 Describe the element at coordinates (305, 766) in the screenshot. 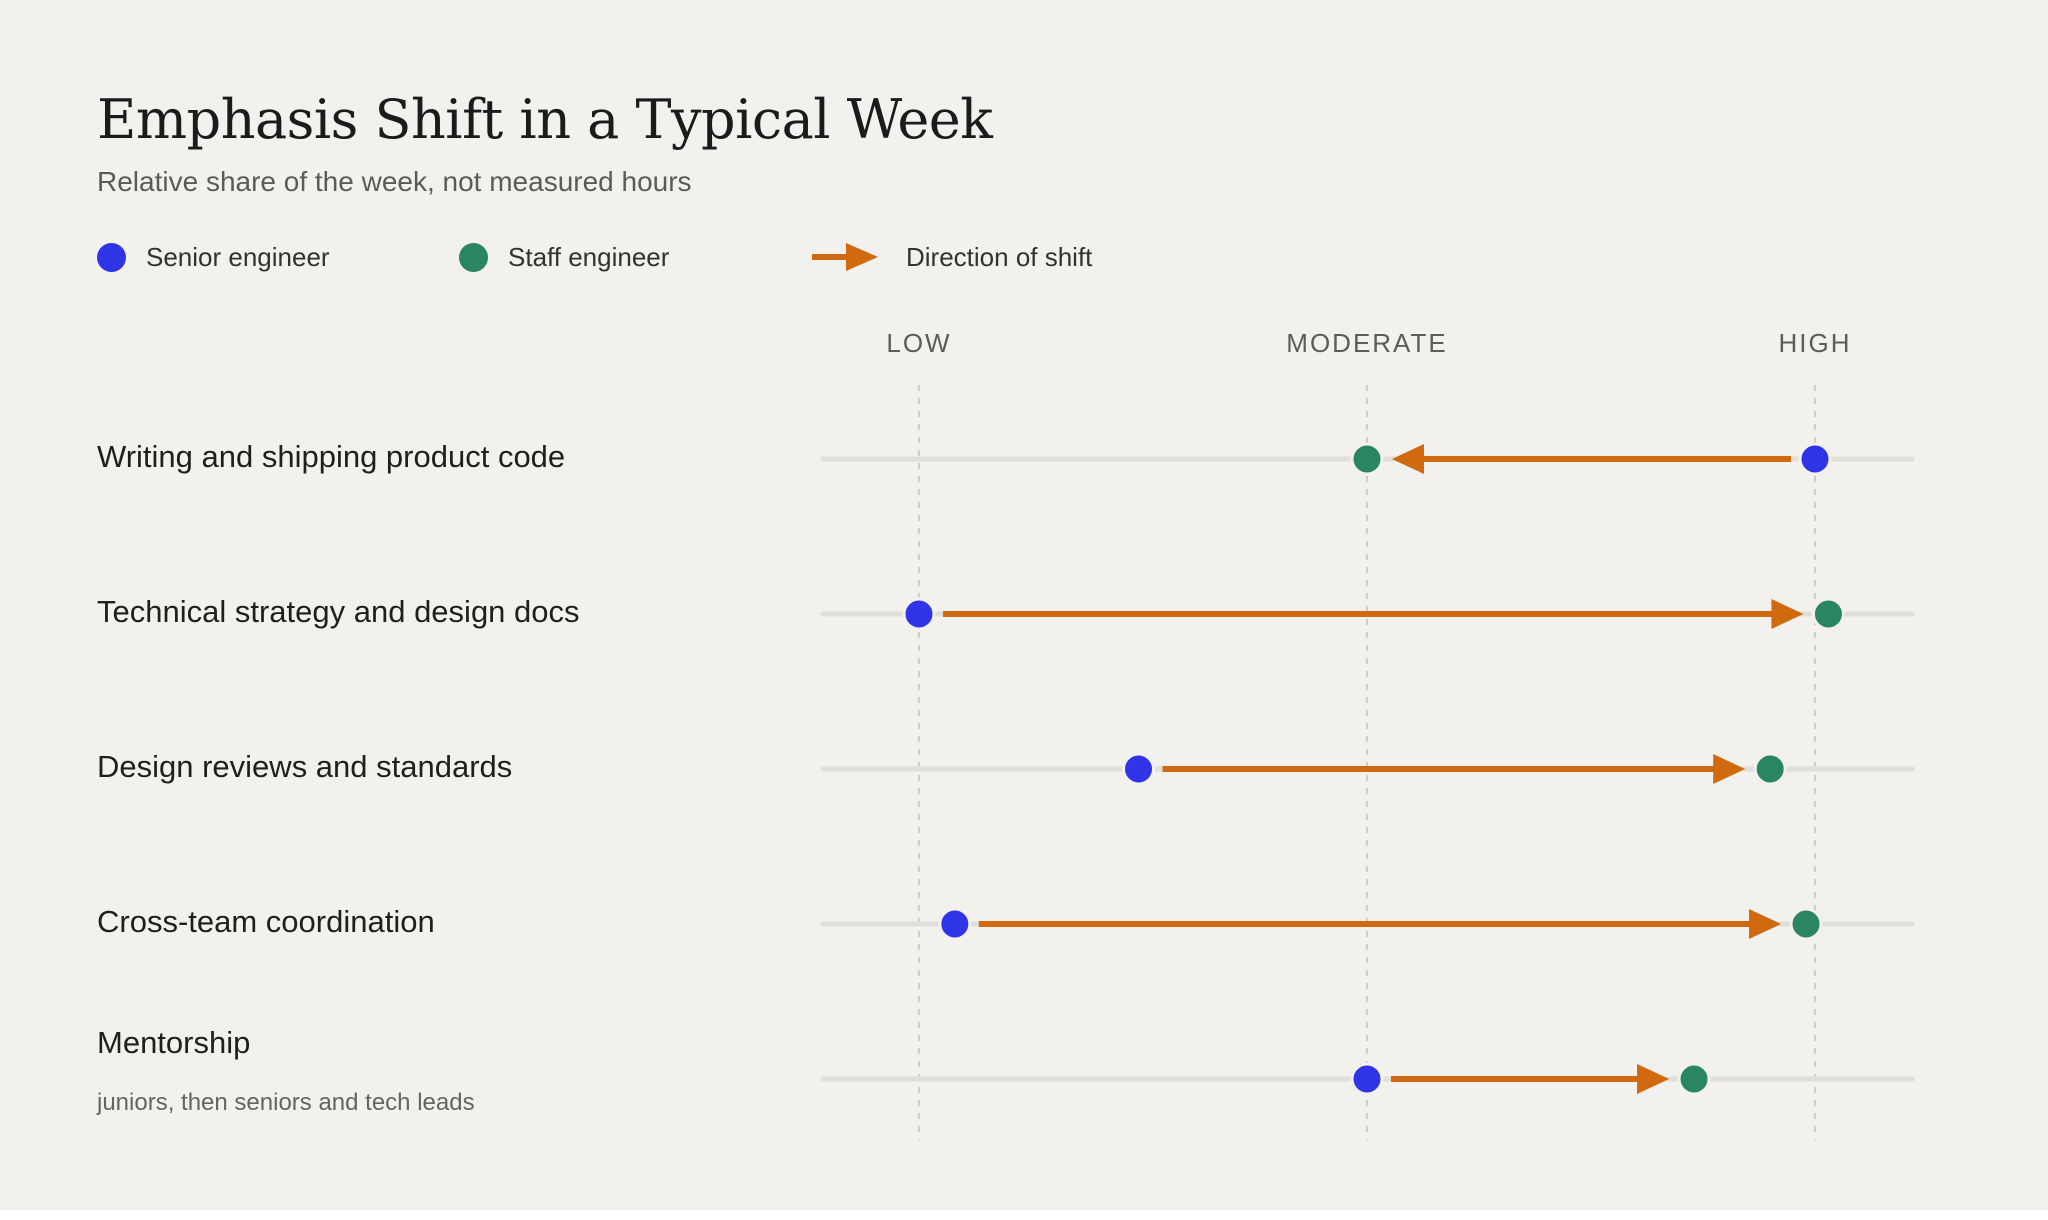

I see `row-label: Design reviews and standards` at that location.